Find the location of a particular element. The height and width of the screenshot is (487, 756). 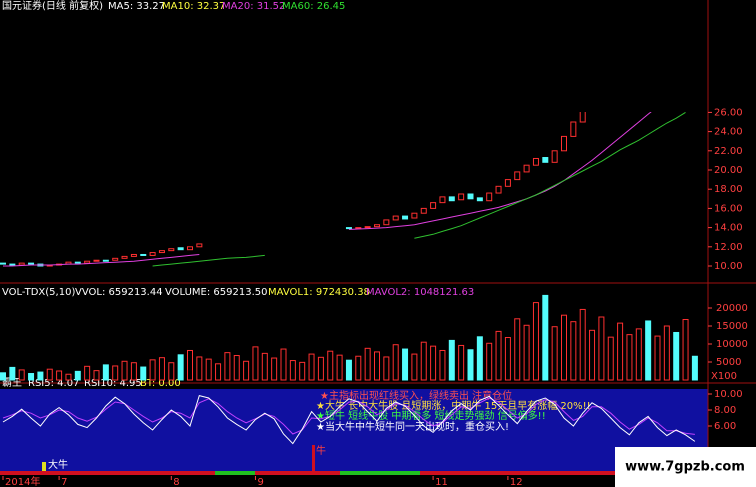

vol-unit: X100 is located at coordinates (724, 376).